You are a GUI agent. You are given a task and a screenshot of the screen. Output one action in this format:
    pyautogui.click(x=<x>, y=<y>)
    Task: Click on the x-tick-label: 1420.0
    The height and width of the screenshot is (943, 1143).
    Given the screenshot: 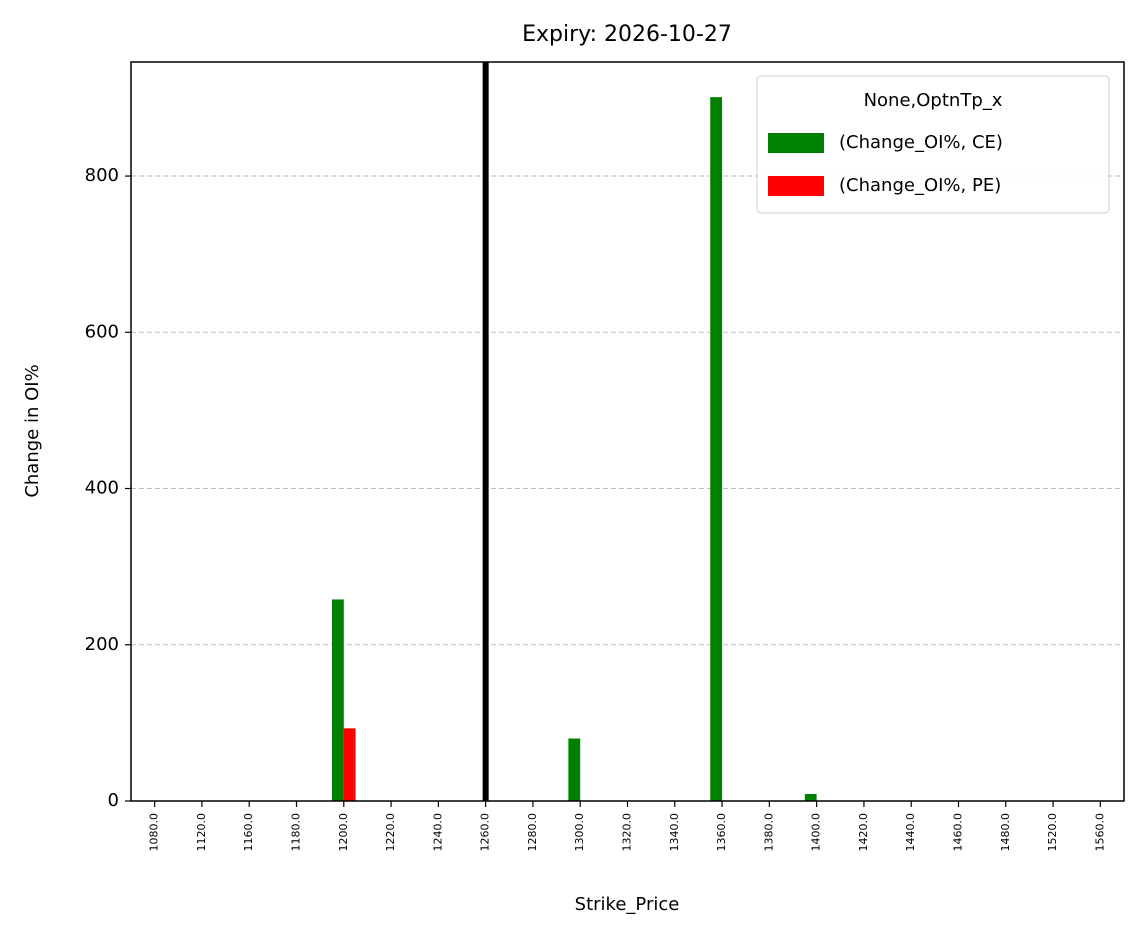 What is the action you would take?
    pyautogui.click(x=863, y=832)
    